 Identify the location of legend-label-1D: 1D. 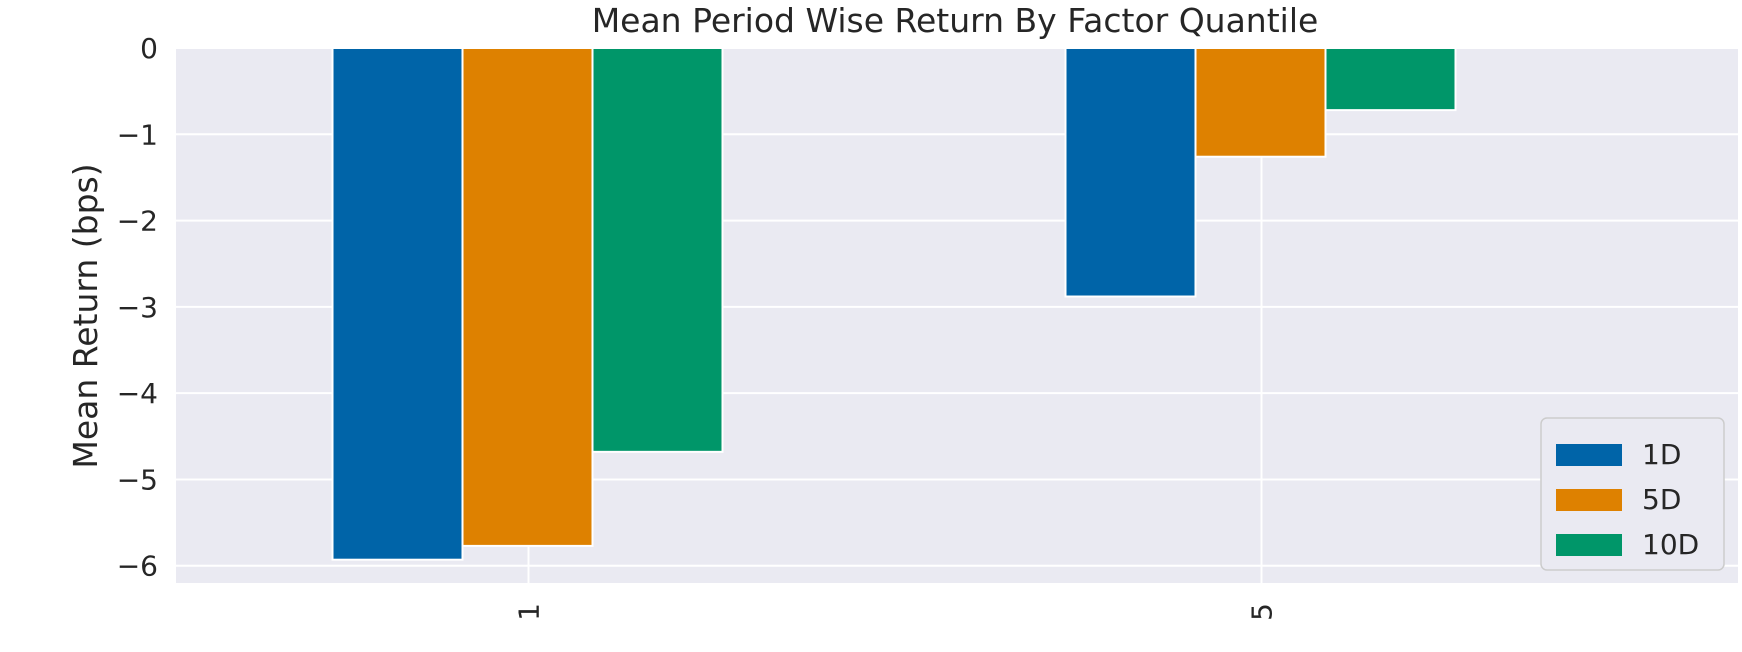
(1661, 454).